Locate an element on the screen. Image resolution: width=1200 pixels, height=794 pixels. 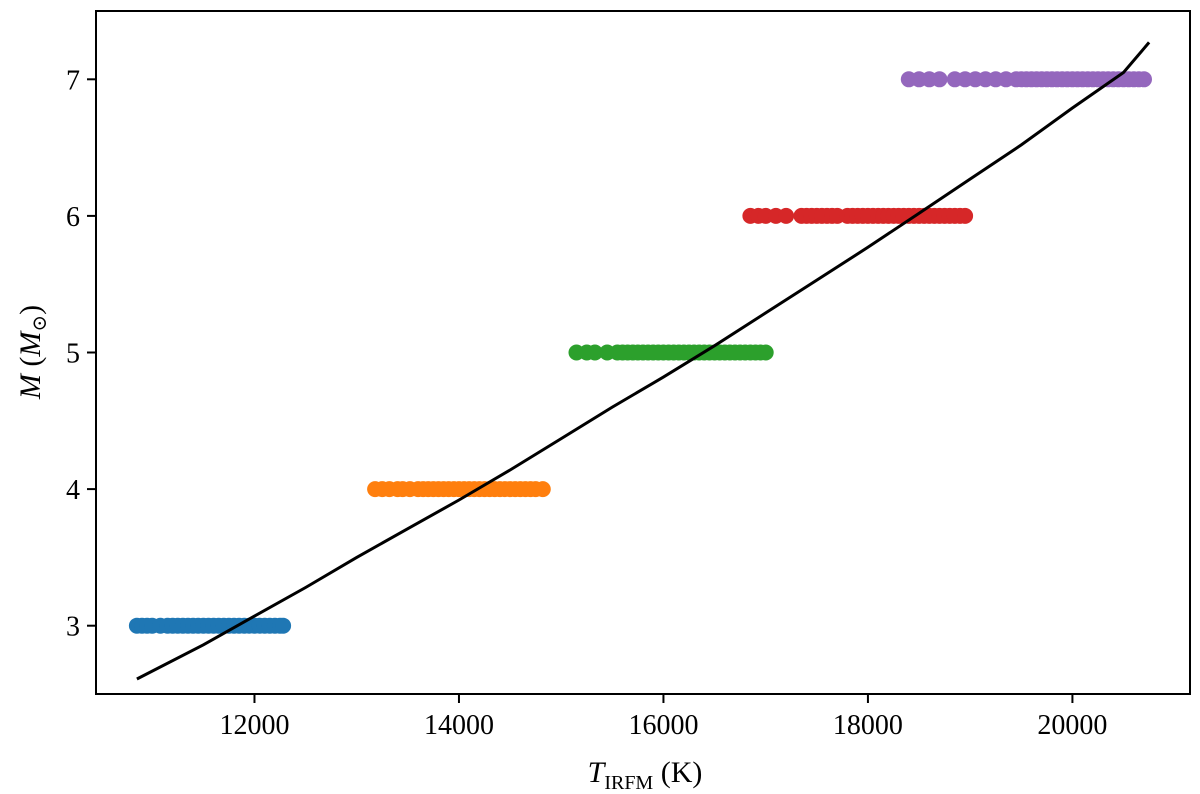
x-axis-title-var: T is located at coordinates (597, 772).